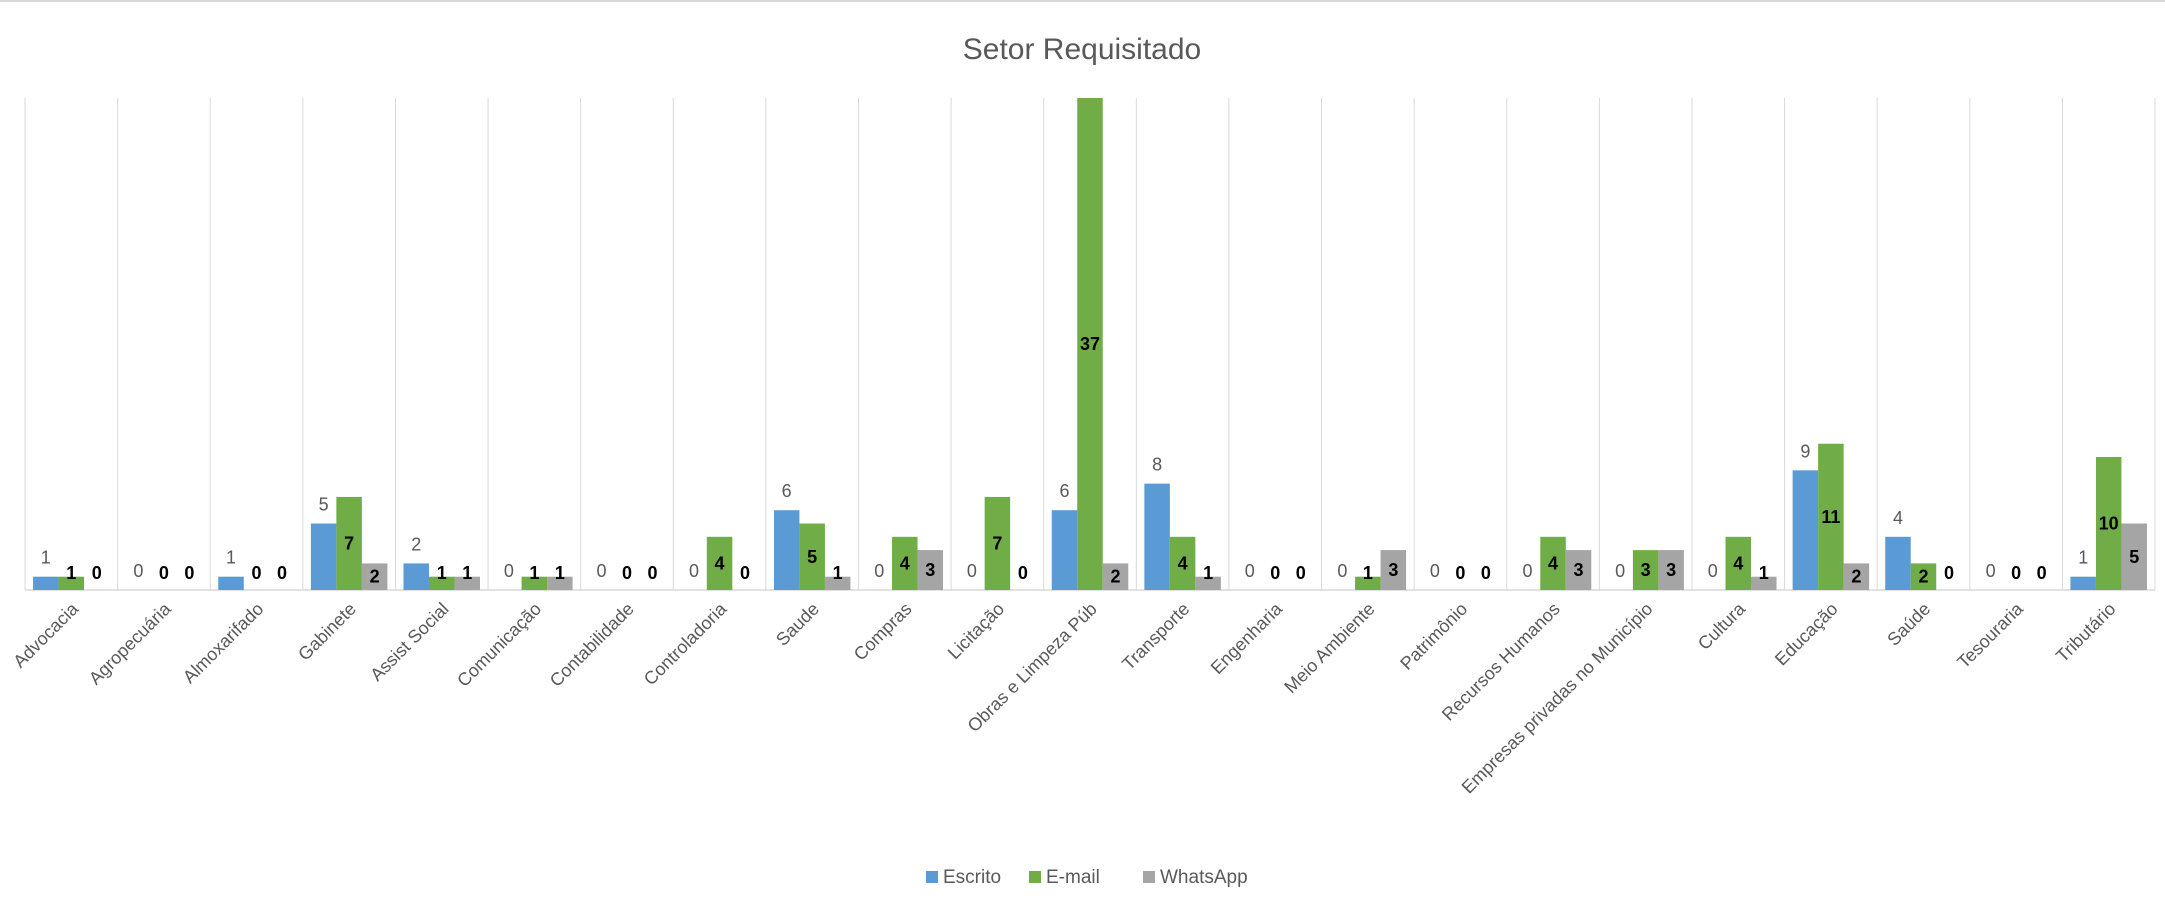  What do you see at coordinates (327, 632) in the screenshot?
I see `category-label-gabinete: Gabinete` at bounding box center [327, 632].